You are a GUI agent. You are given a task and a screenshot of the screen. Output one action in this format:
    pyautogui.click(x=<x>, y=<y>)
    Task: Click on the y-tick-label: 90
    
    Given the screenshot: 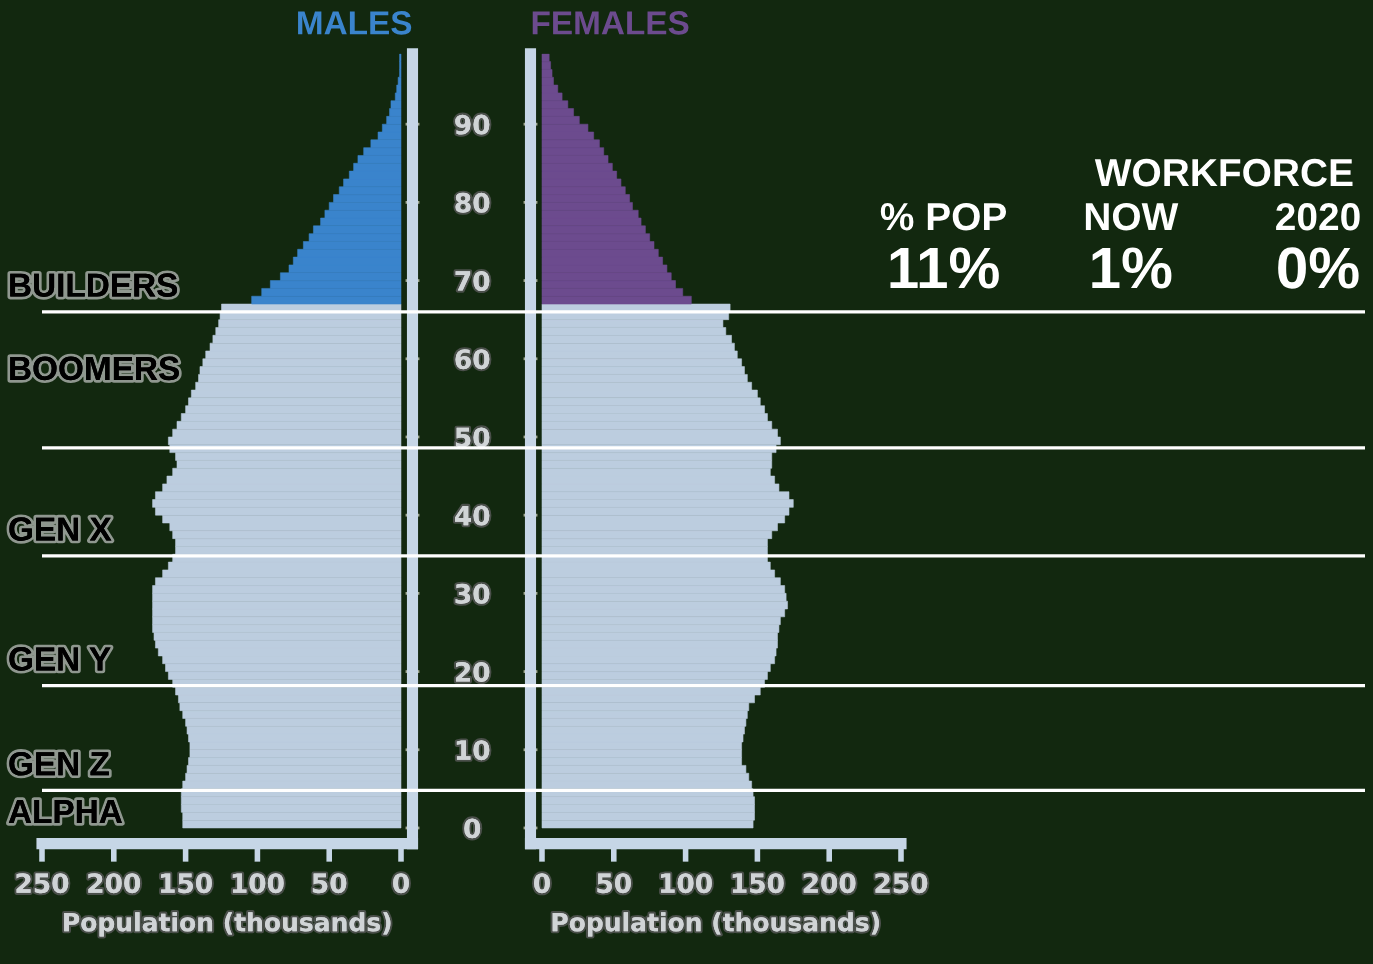 What is the action you would take?
    pyautogui.click(x=472, y=124)
    